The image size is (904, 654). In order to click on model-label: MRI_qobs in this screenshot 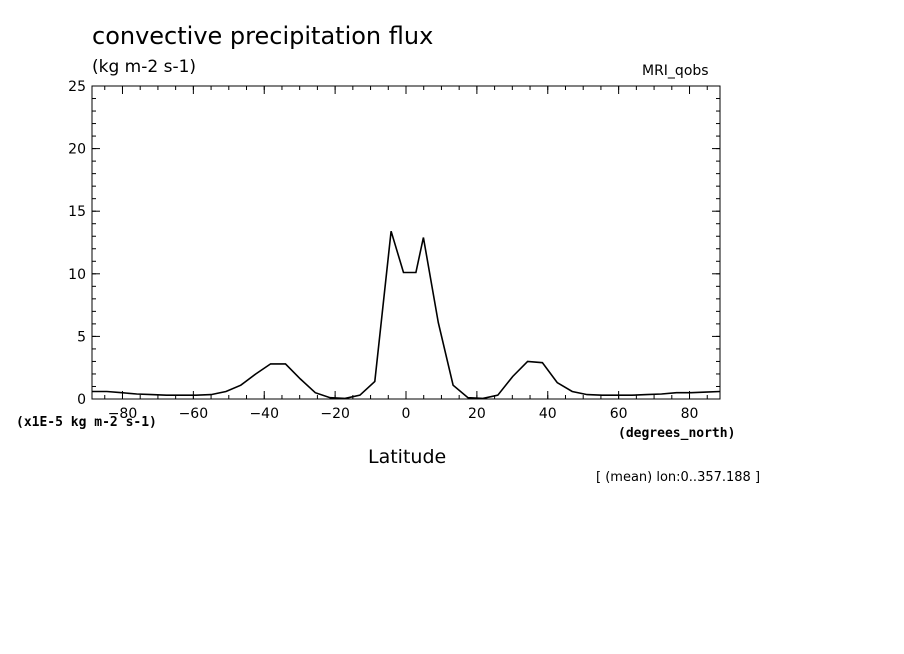, I will do `click(675, 71)`.